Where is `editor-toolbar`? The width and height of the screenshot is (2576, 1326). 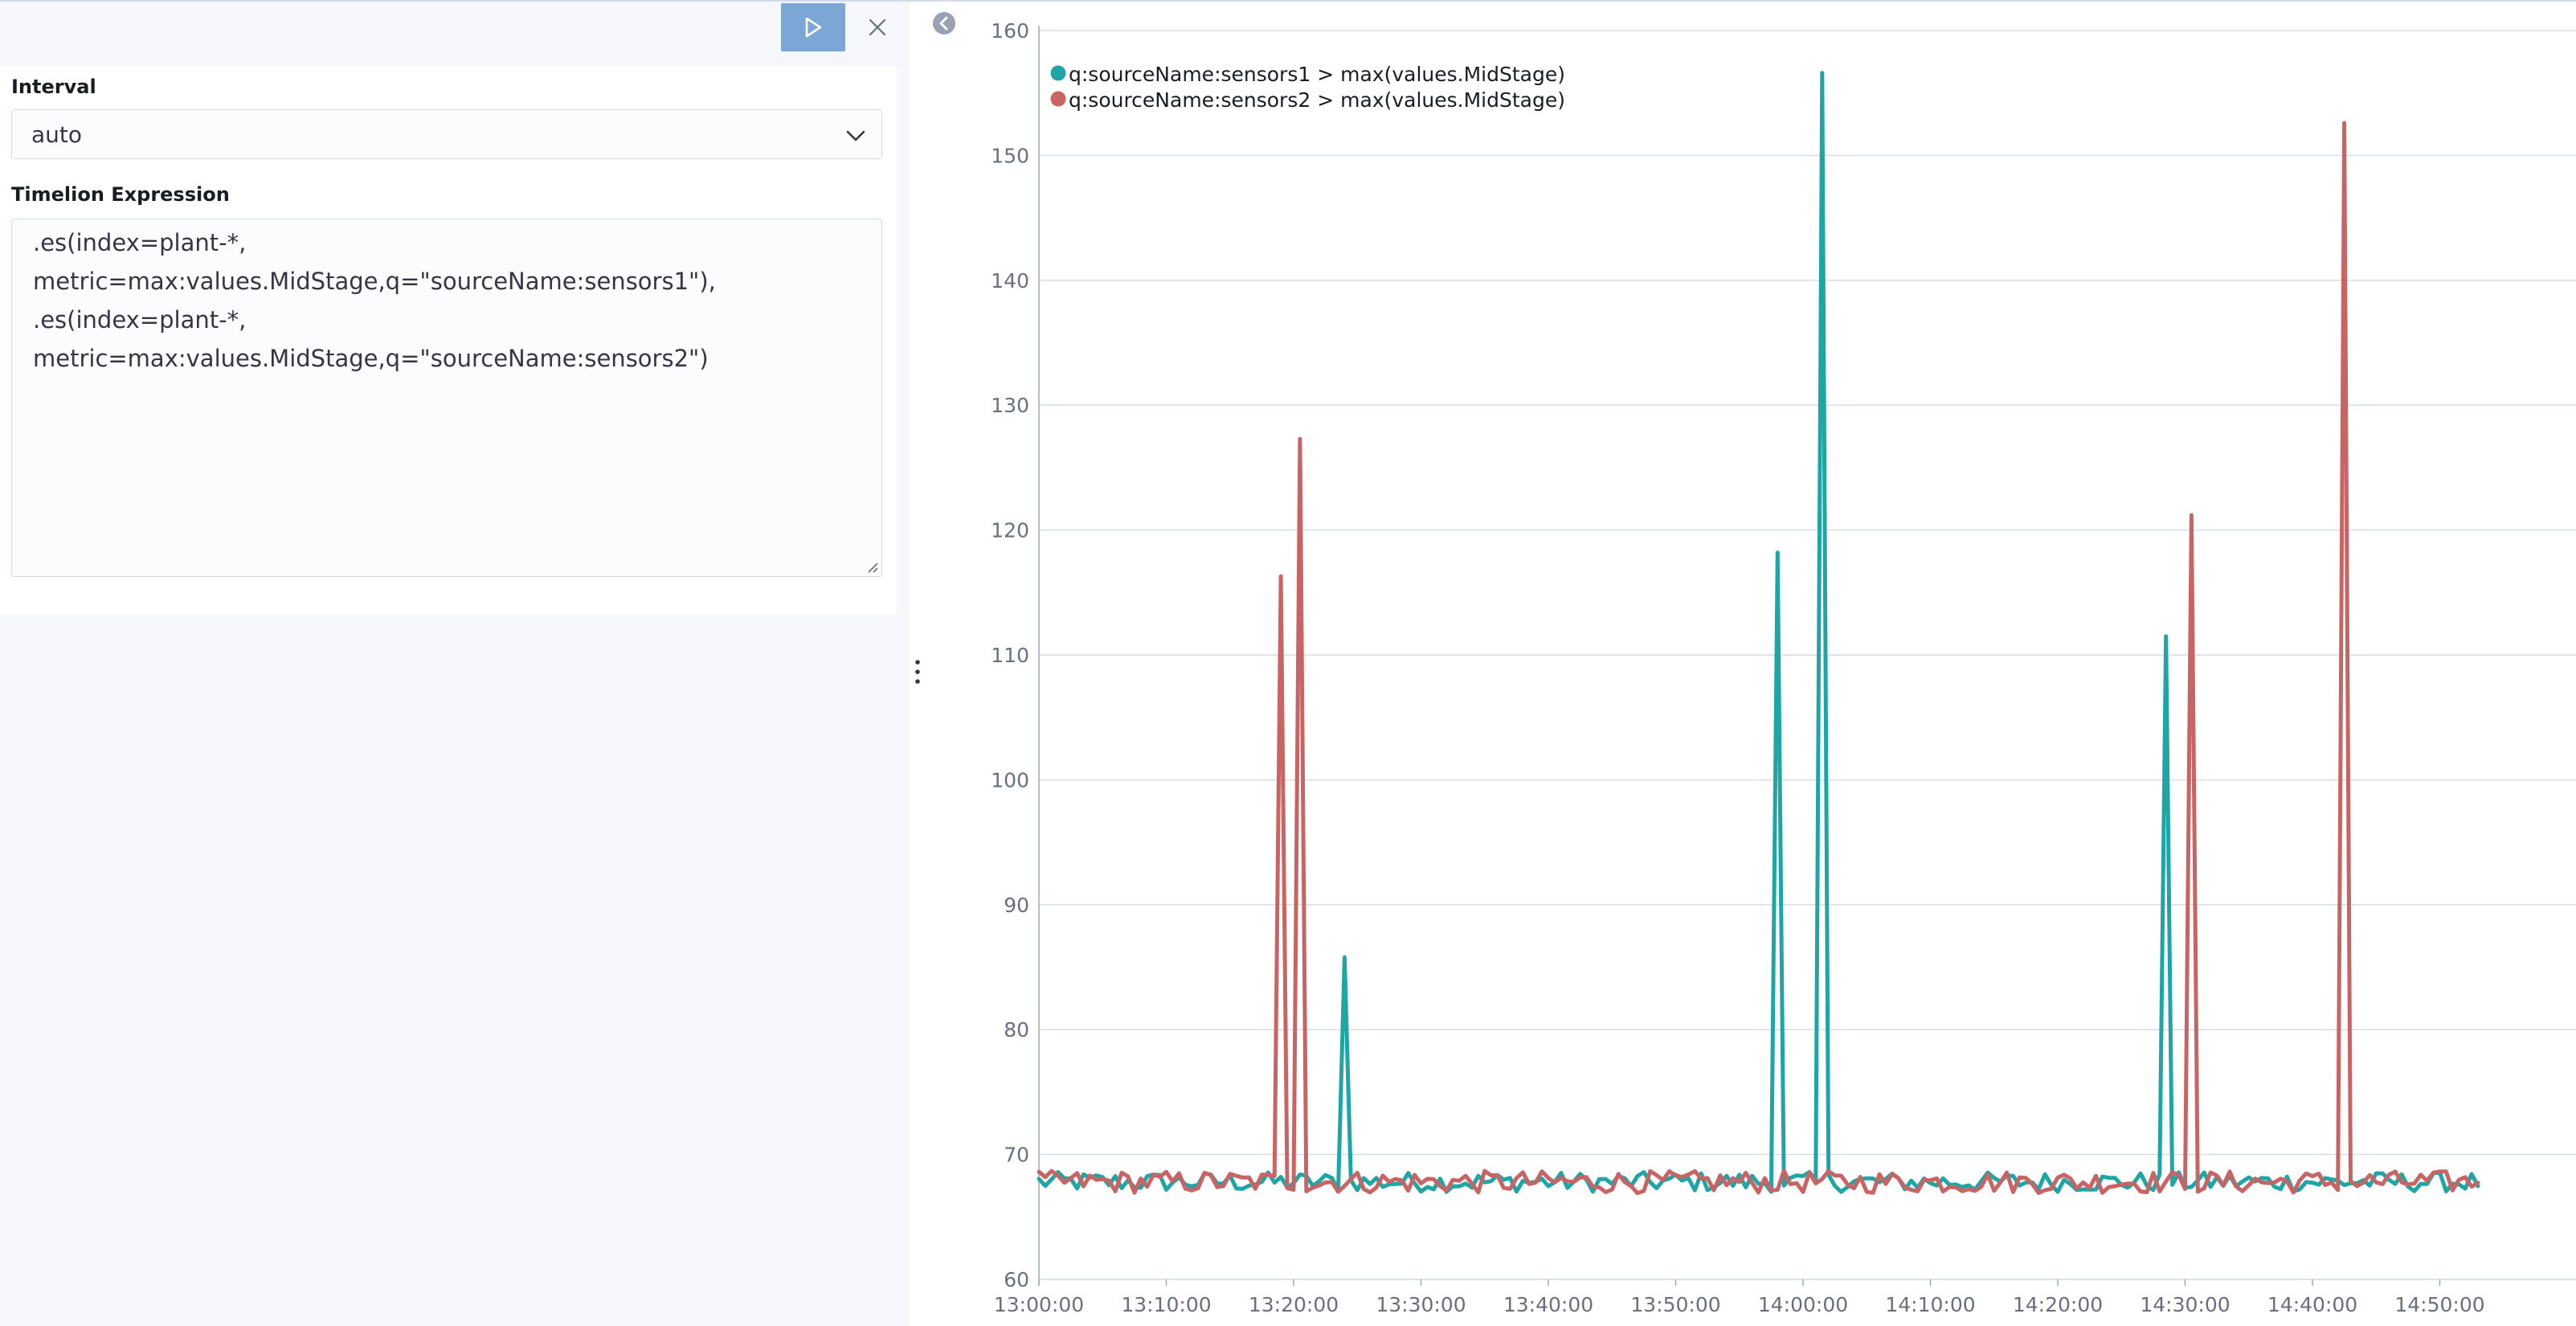 editor-toolbar is located at coordinates (448, 33).